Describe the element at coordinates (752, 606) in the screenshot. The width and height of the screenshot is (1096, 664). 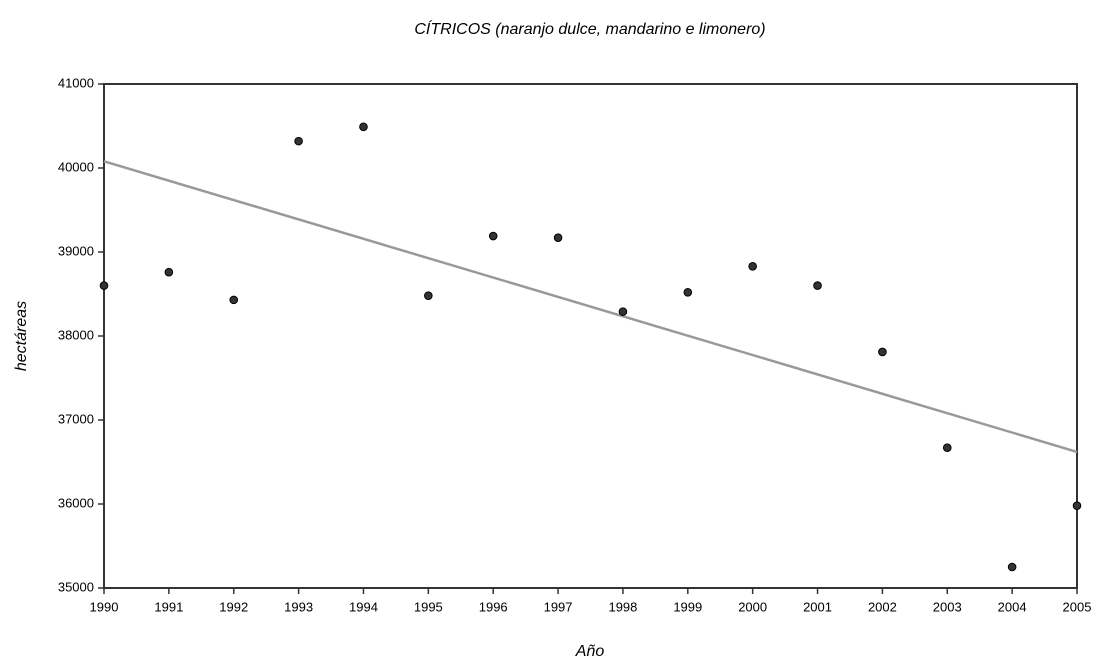
I see `x-tick-label: 2000` at that location.